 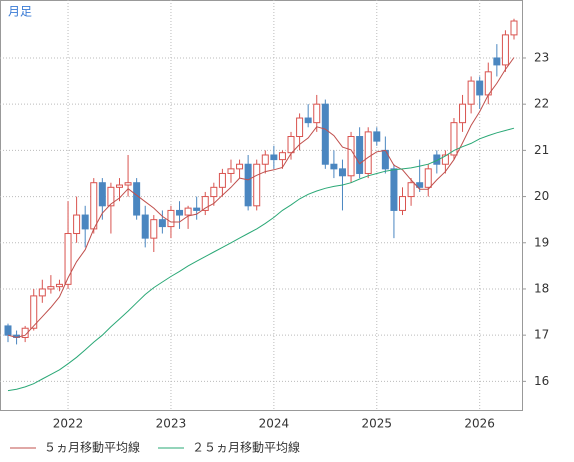 I want to click on x-tick-label: 2023, so click(x=171, y=424).